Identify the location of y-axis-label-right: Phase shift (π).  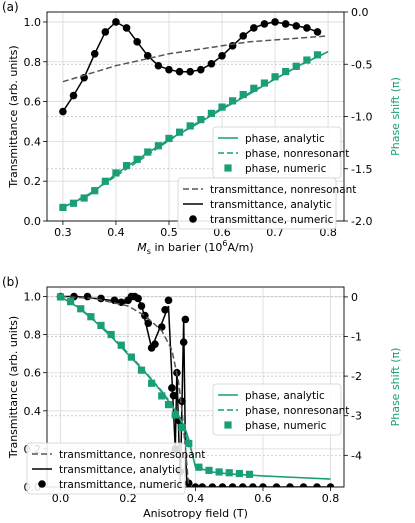
(395, 116).